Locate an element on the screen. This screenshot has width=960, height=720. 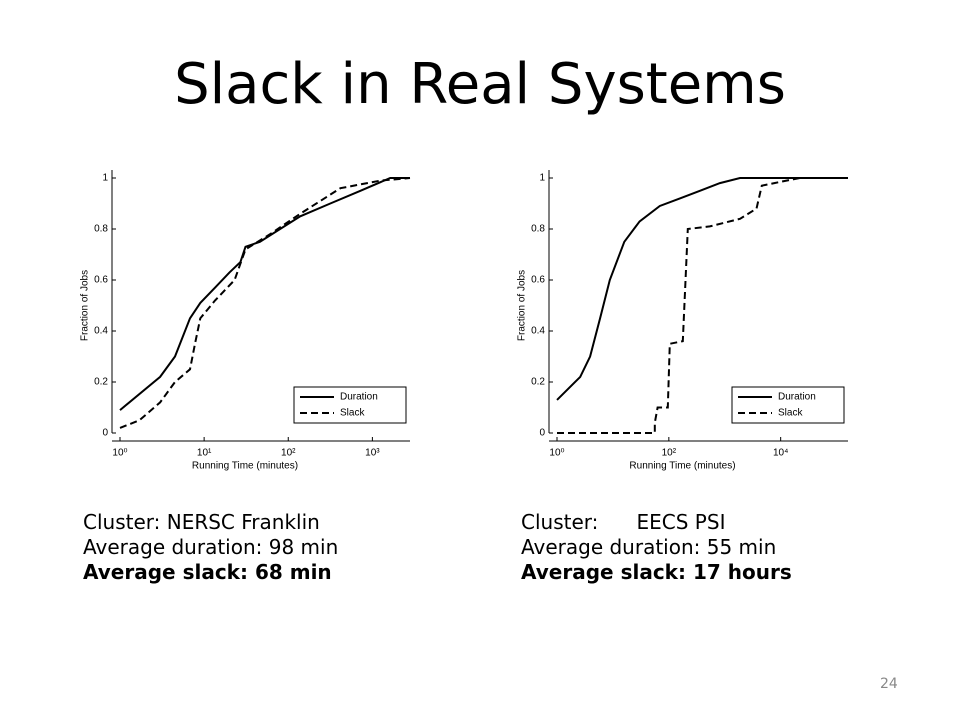
caption-line: Average slack: 17 hours is located at coordinates (656, 572).